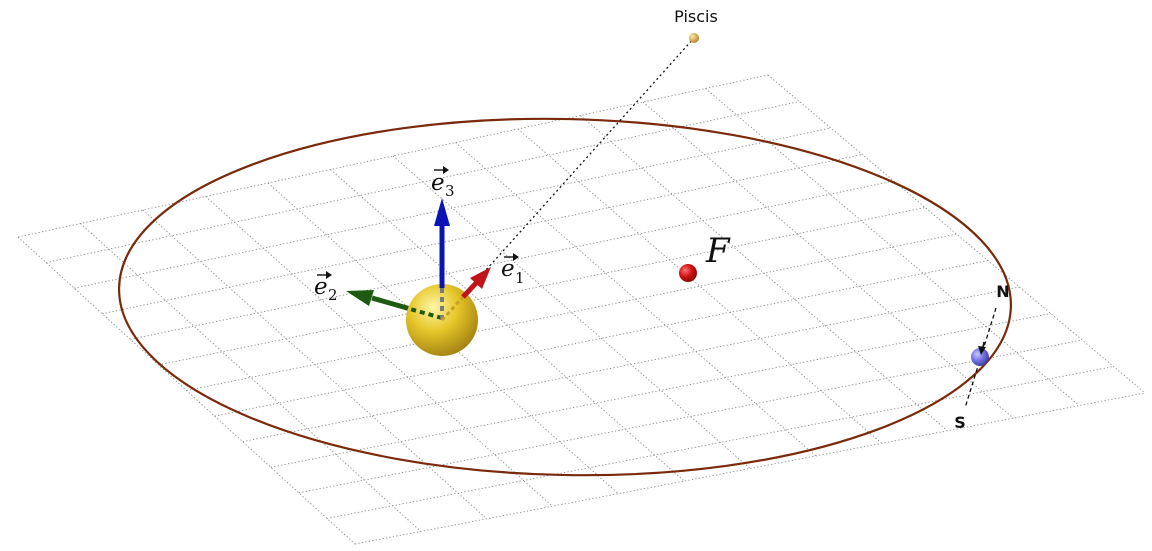 The image size is (1152, 551). I want to click on e2-inner-dash, so click(426, 313).